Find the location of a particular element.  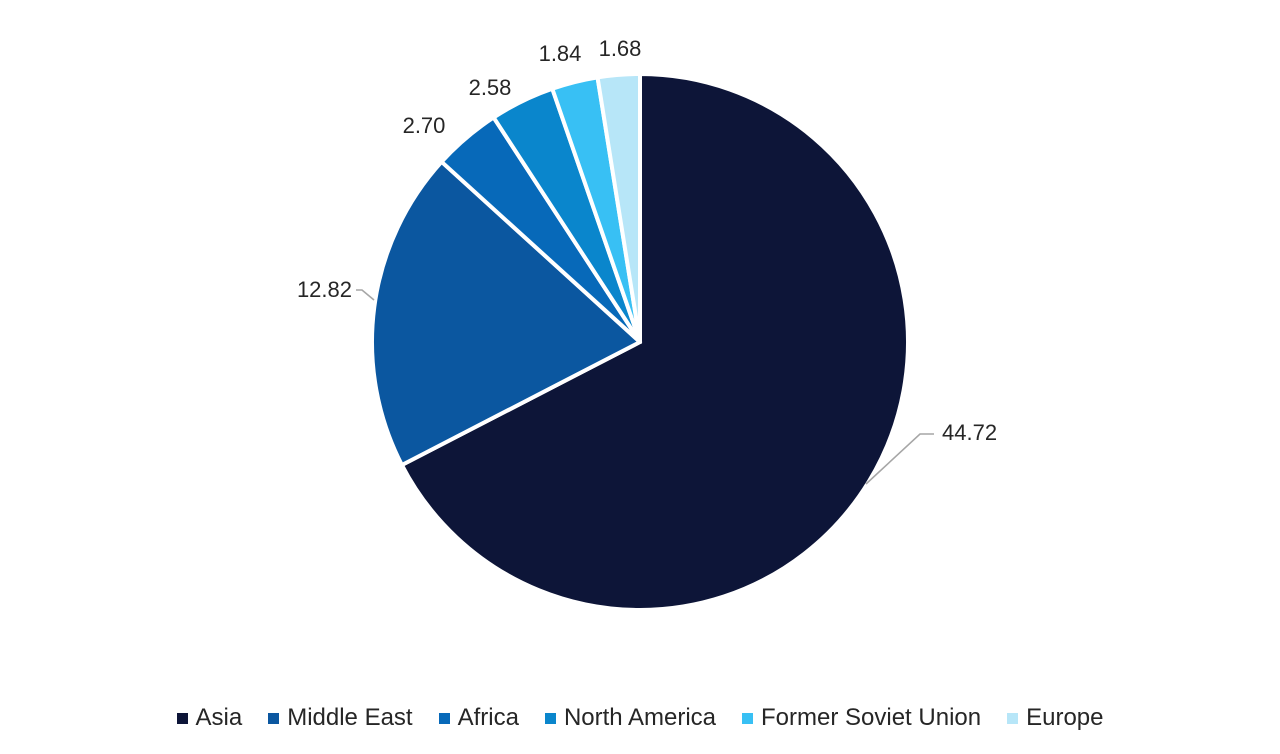

legend-item-africa: Africa is located at coordinates (478, 718).